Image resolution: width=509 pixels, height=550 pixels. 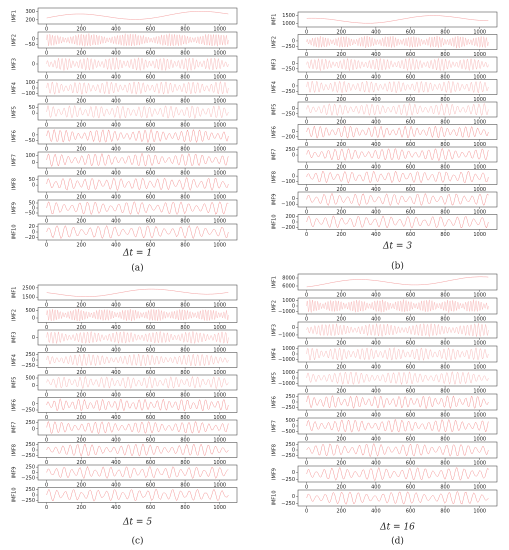 What do you see at coordinates (30, 83) in the screenshot?
I see `y-tick-label: 100` at bounding box center [30, 83].